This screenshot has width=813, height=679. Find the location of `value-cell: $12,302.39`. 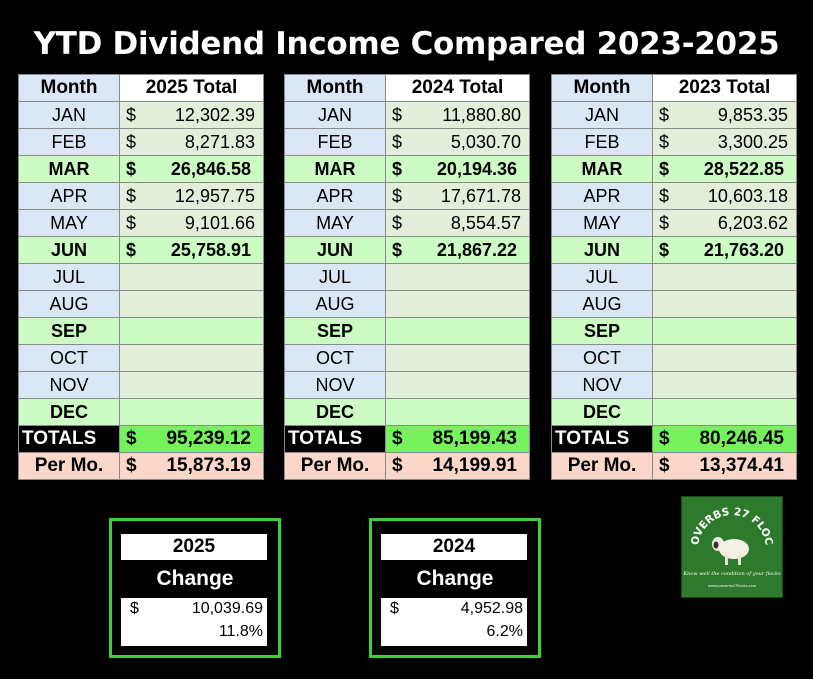

value-cell: $12,302.39 is located at coordinates (191, 115).